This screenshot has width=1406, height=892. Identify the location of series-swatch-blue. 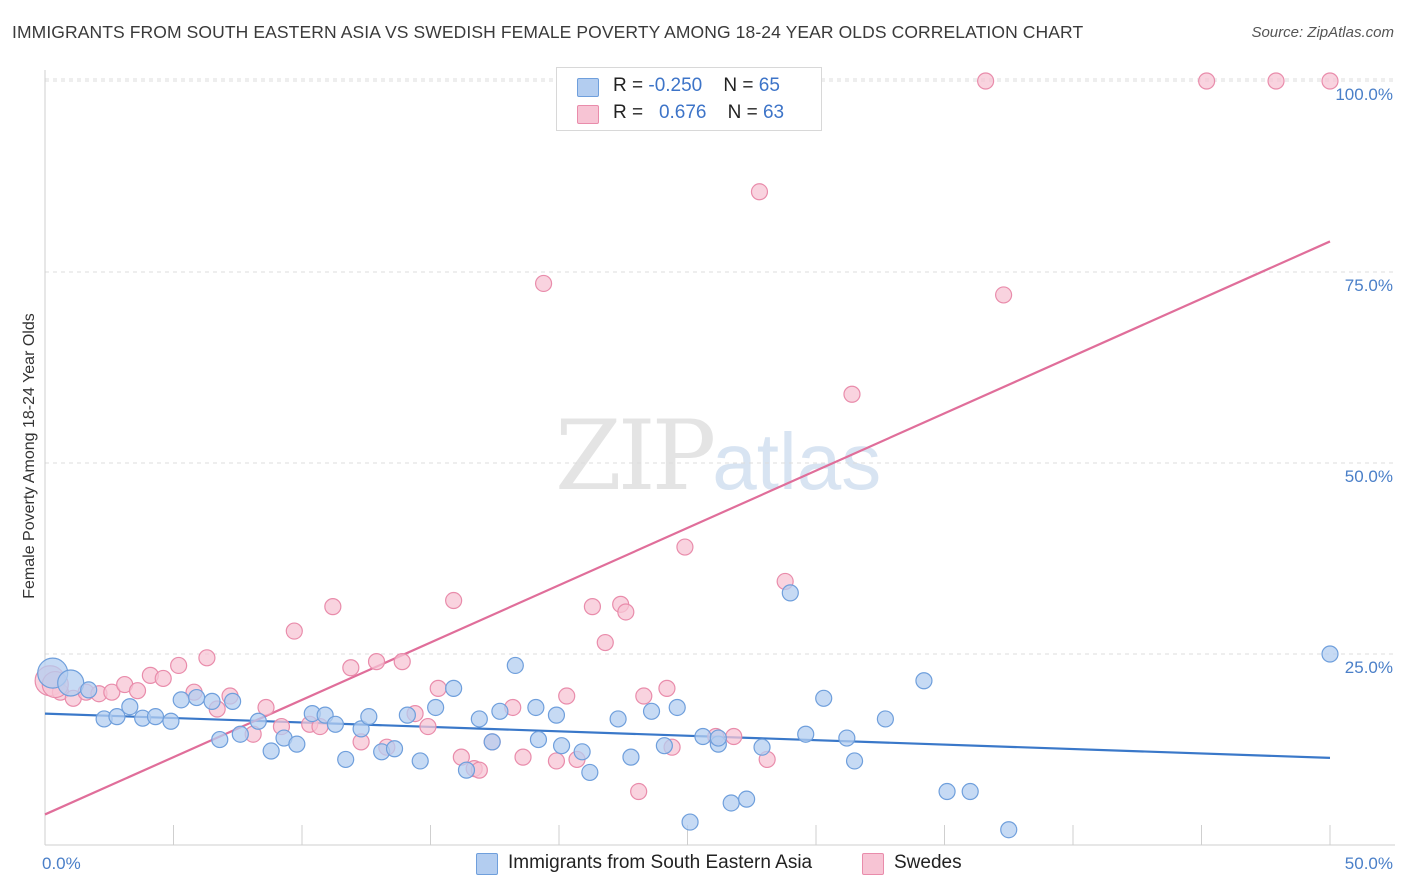
(487, 864).